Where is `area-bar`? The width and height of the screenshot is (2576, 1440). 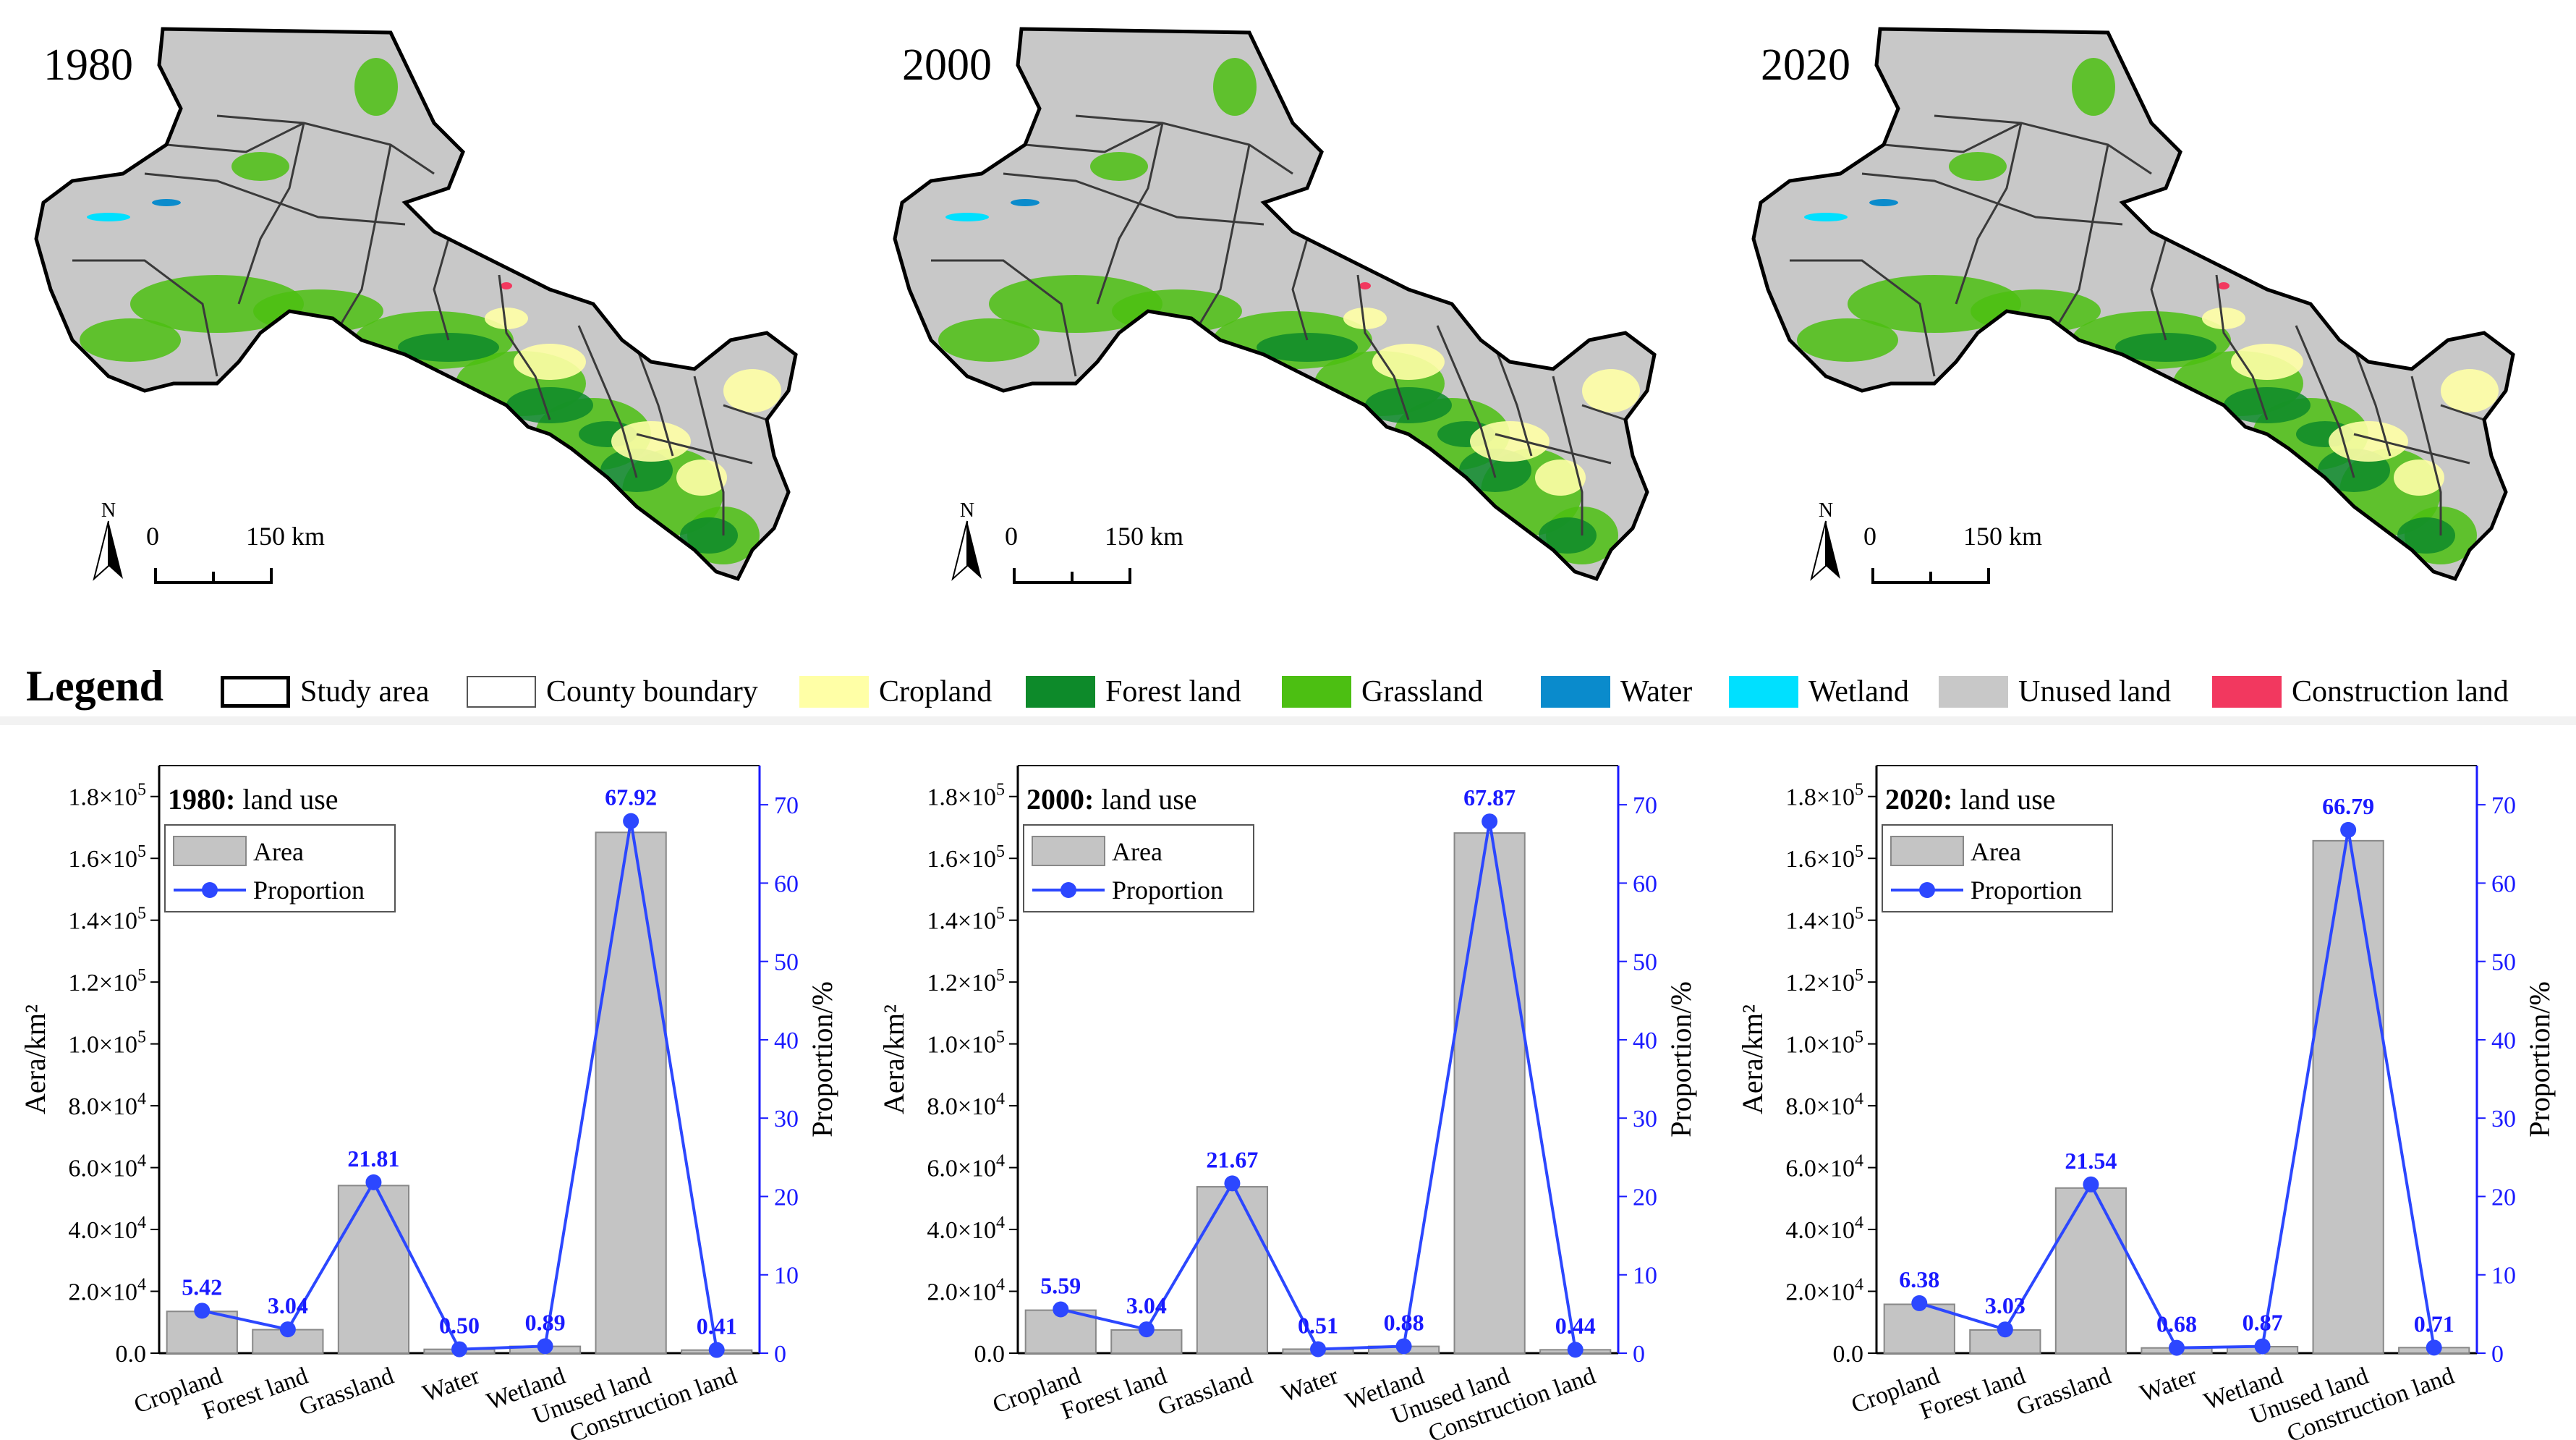
area-bar is located at coordinates (373, 1270).